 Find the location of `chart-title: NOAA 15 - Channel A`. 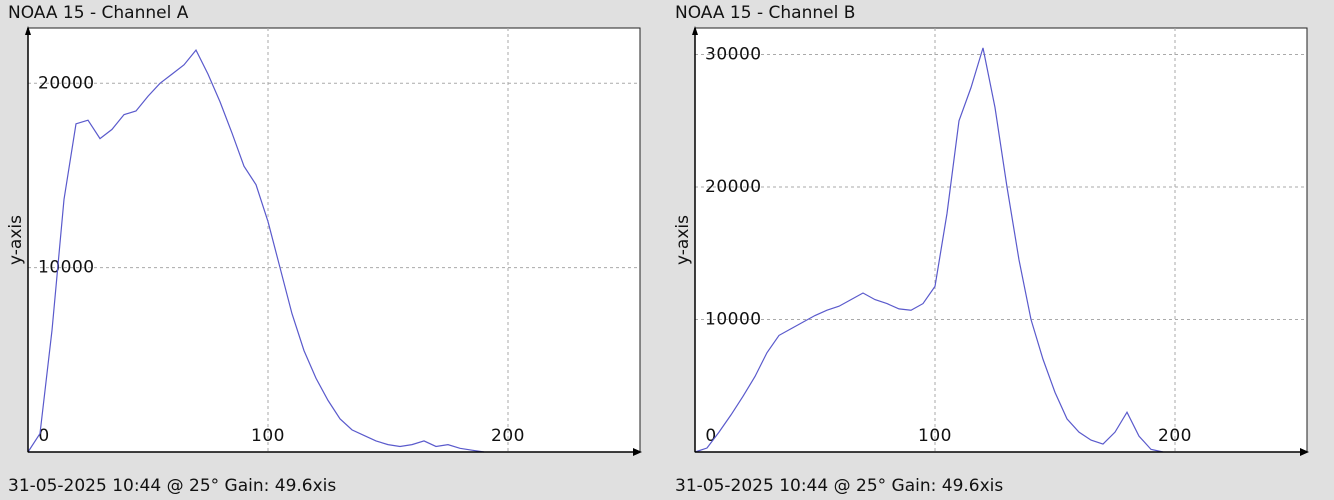

chart-title: NOAA 15 - Channel A is located at coordinates (98, 13).